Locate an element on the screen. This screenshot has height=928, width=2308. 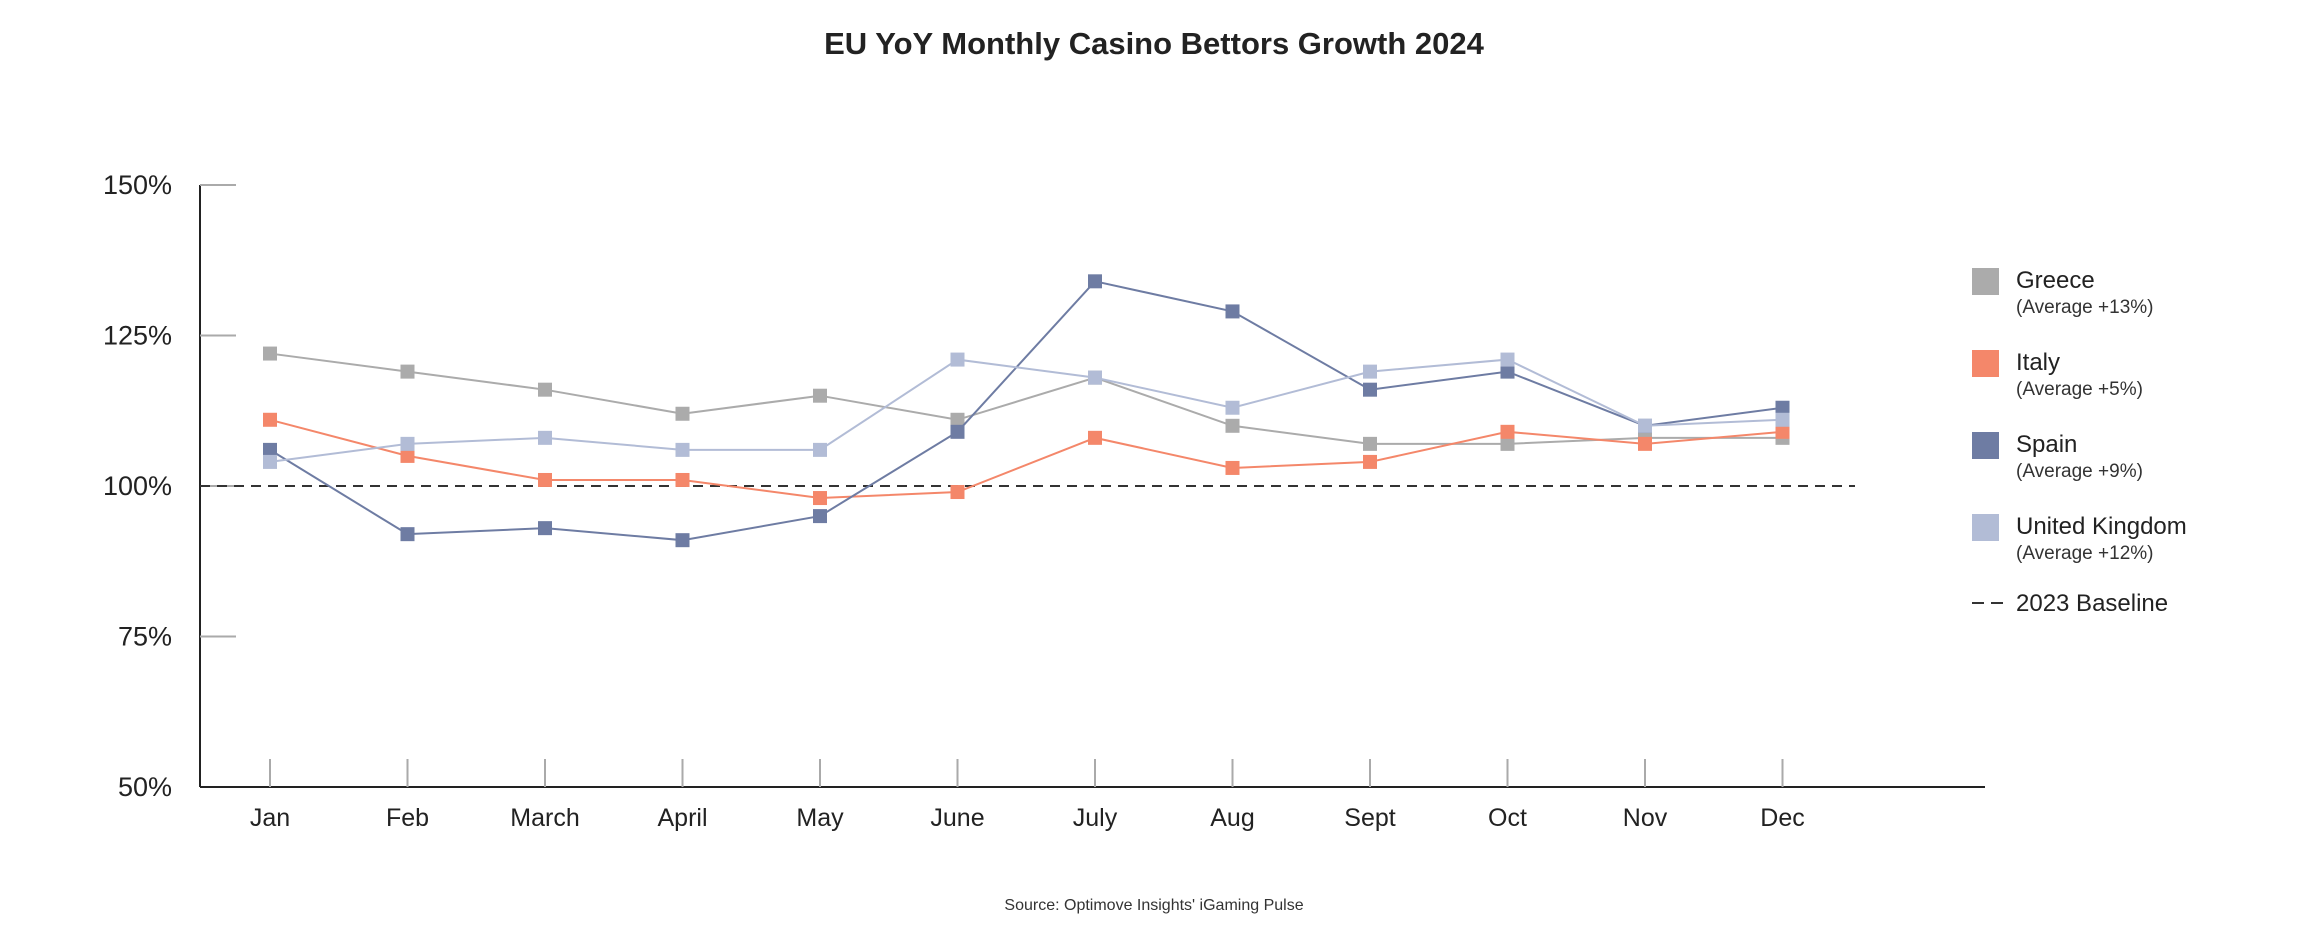
series-line-greece is located at coordinates (1026, 398).